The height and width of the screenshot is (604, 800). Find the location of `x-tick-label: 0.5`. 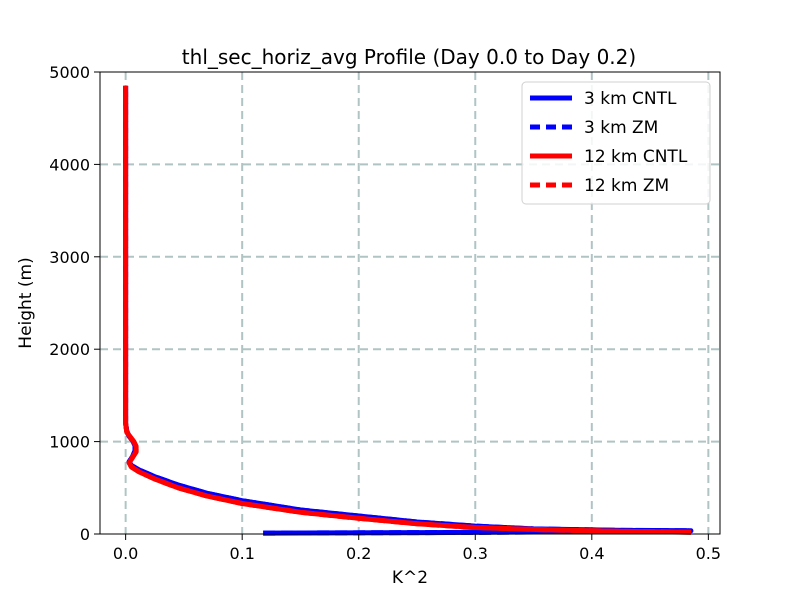

x-tick-label: 0.5 is located at coordinates (708, 553).